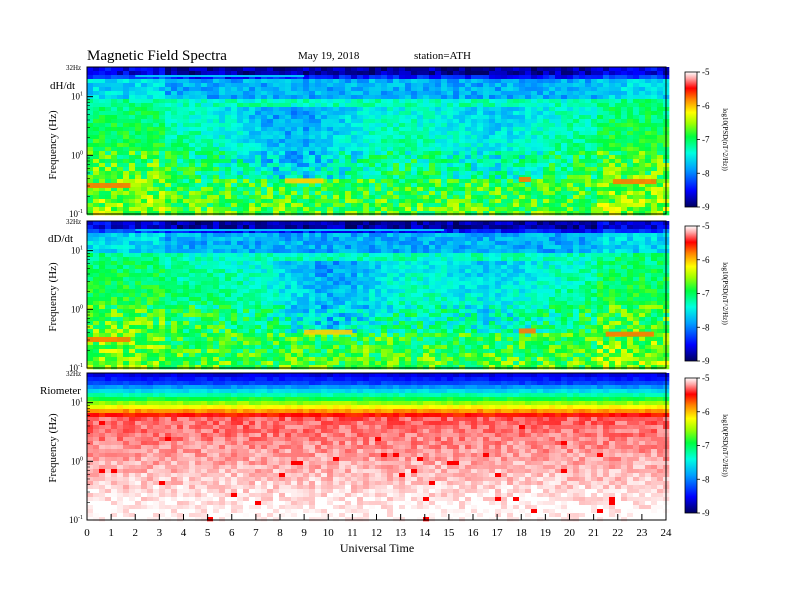 This screenshot has width=792, height=612. Describe the element at coordinates (304, 533) in the screenshot. I see `xtick-label-9: 9` at that location.